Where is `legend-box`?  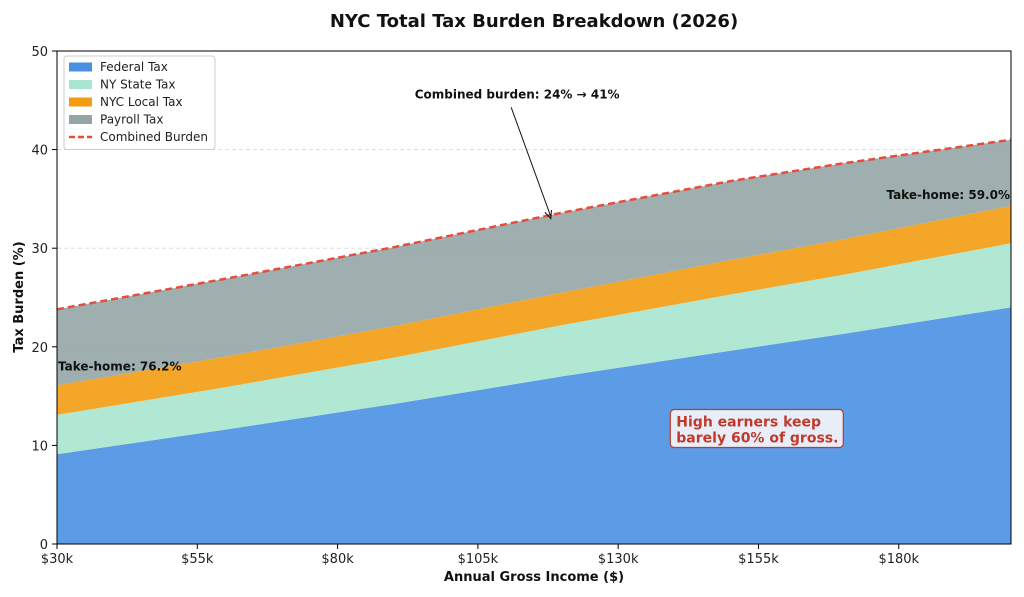 legend-box is located at coordinates (139, 102).